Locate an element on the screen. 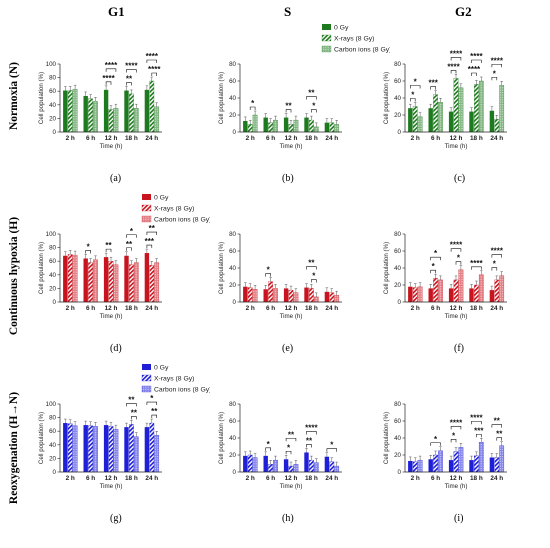  bar-x-rays-8-gy--24h is located at coordinates (152, 106).